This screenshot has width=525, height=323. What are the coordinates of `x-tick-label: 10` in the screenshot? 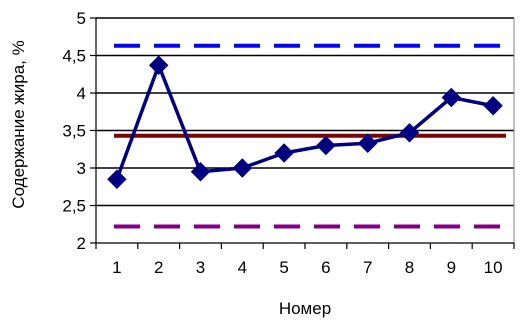 It's located at (493, 267).